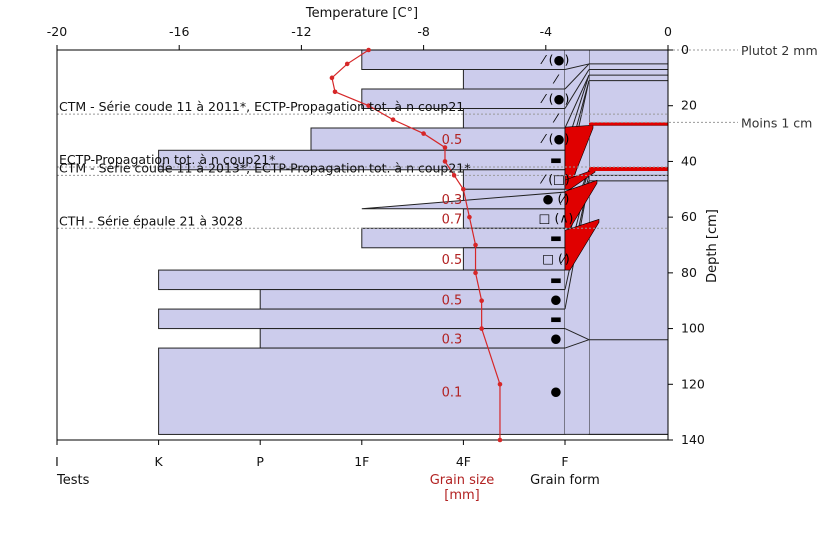  Describe the element at coordinates (616, 196) in the screenshot. I see `weak-layer-group` at that location.